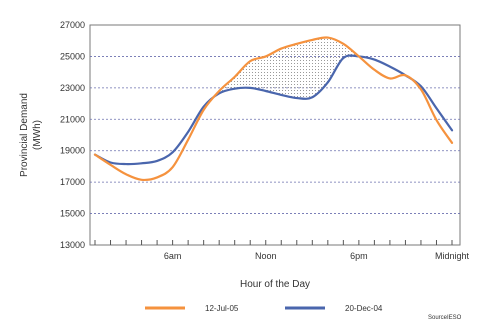  Describe the element at coordinates (282, 250) in the screenshot. I see `x-axis-ticks: 6am Noon 6pm Midnight` at that location.